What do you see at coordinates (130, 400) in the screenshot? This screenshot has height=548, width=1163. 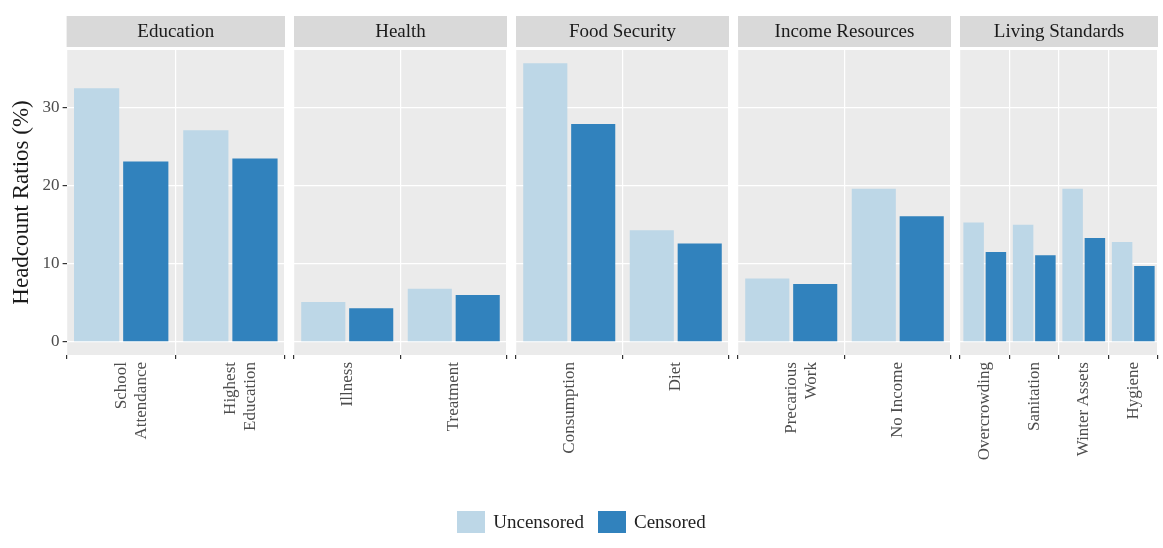 I see `x-tick-label: School Attendance` at bounding box center [130, 400].